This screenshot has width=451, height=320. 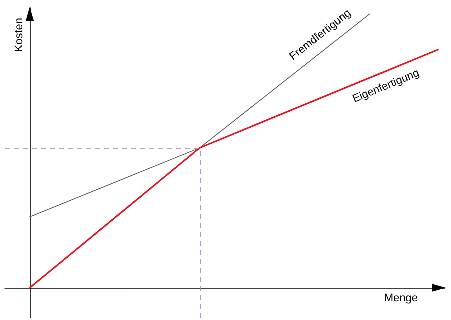 I want to click on y-axis-title: Kosten, so click(x=20, y=35).